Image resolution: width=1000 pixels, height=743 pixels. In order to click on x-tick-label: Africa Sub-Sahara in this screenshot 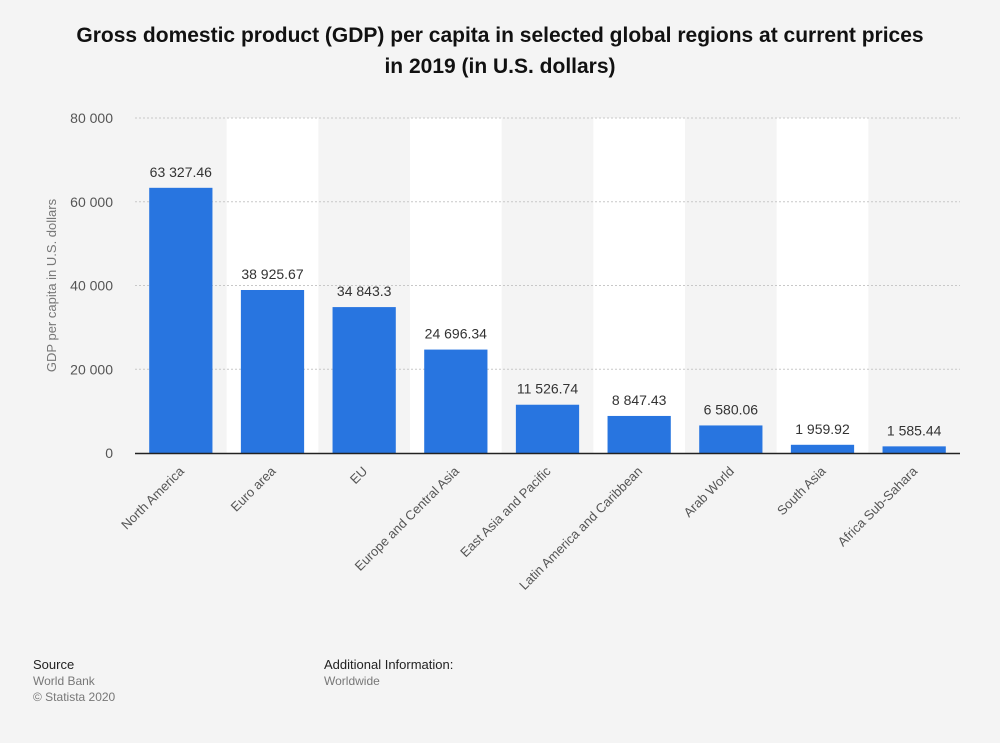, I will do `click(878, 506)`.